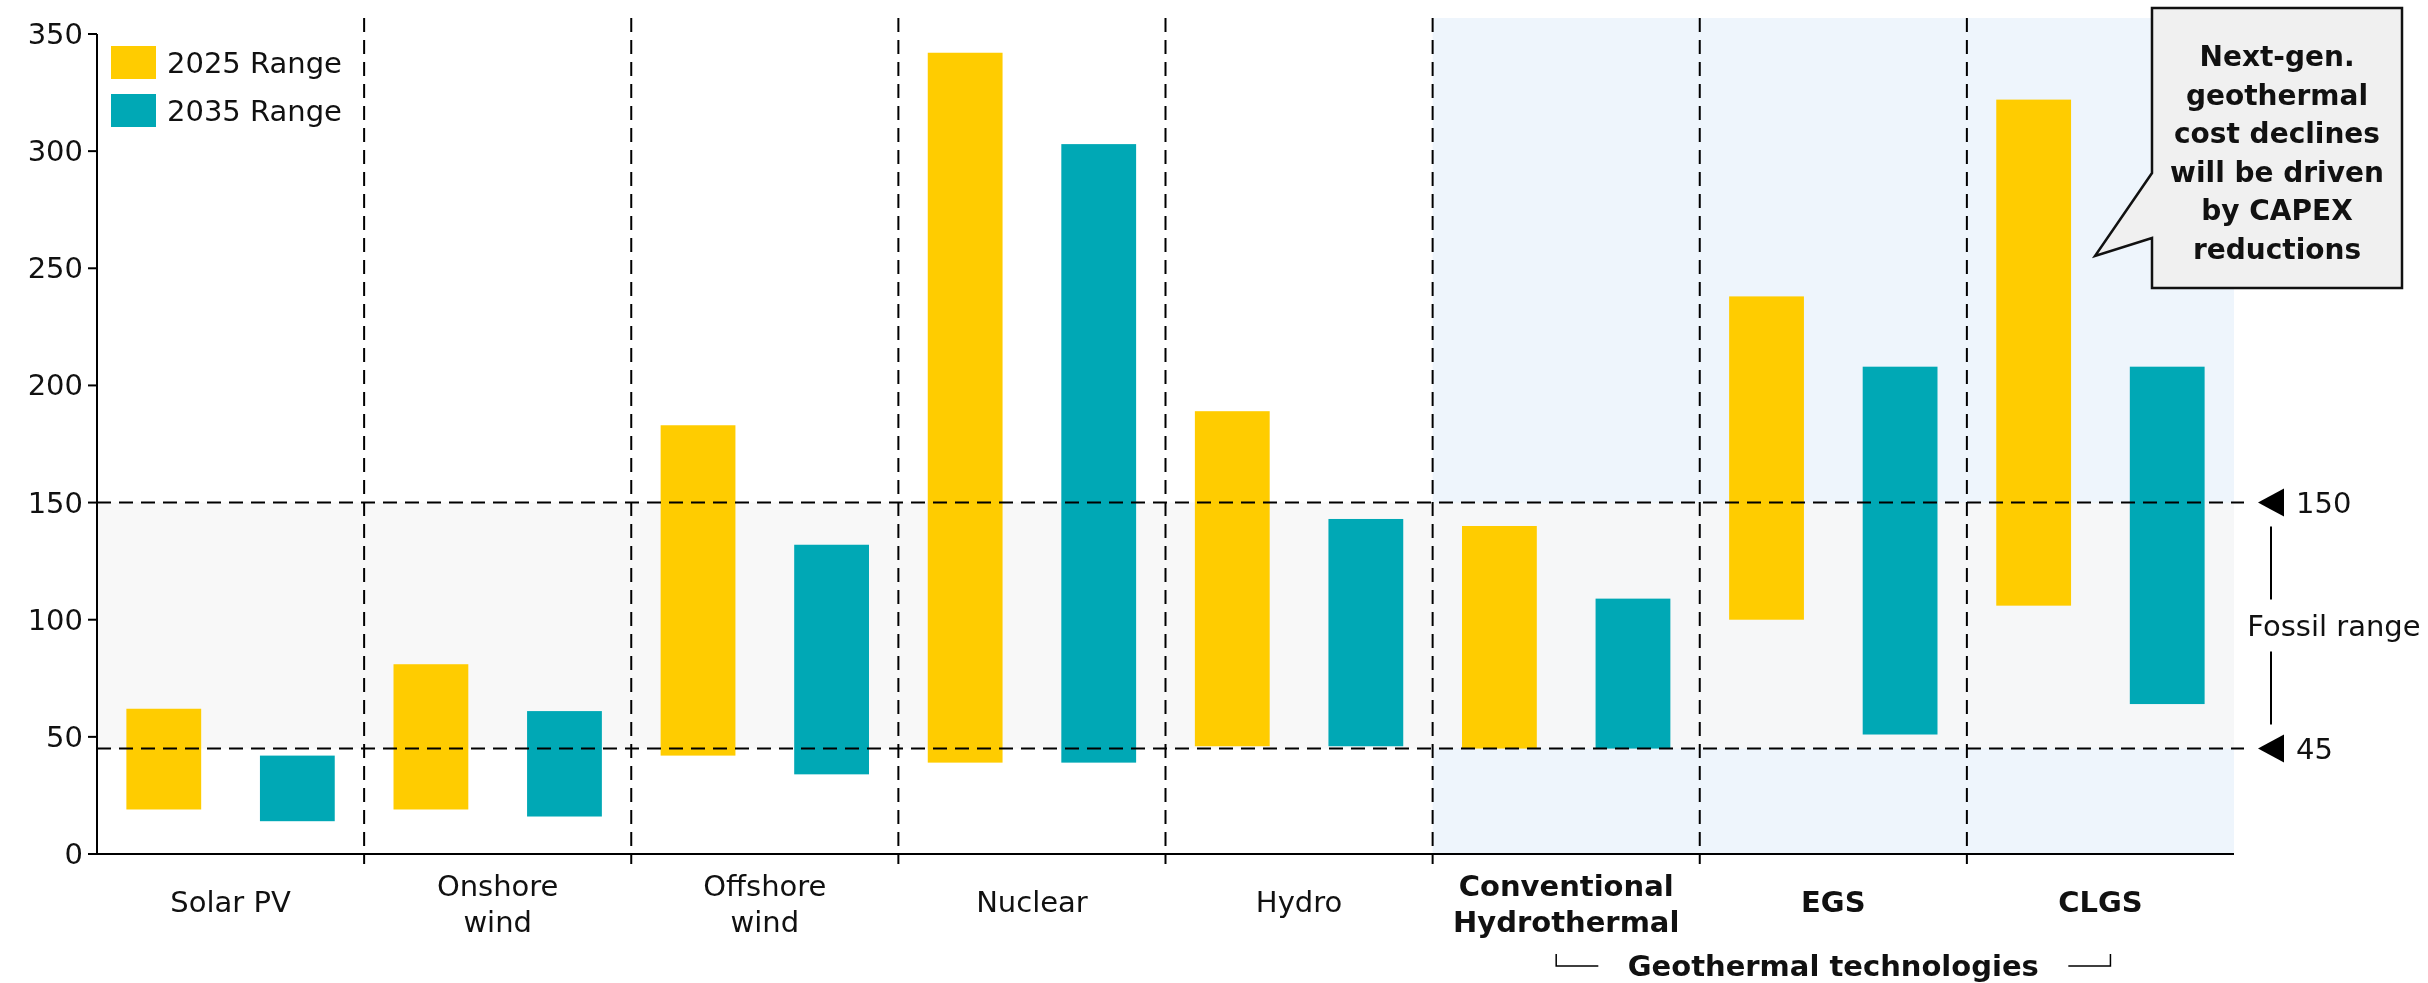 The height and width of the screenshot is (983, 2428). What do you see at coordinates (55, 151) in the screenshot?
I see `y-tick-label: 300` at bounding box center [55, 151].